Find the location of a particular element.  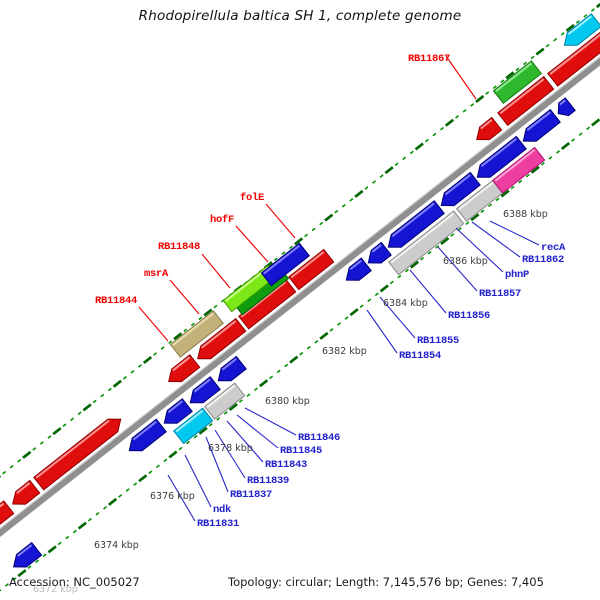

gene-label: RB11856 is located at coordinates (469, 316).